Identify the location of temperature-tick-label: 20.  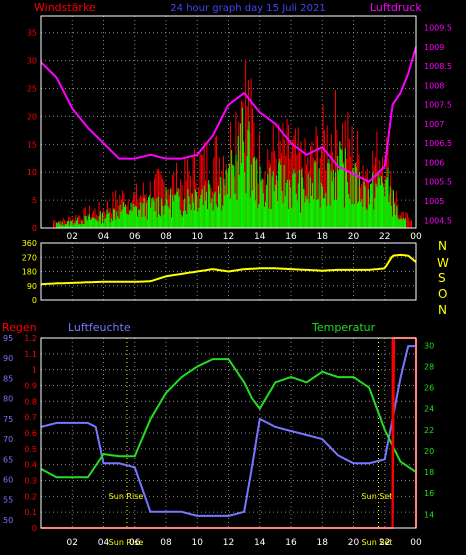
(429, 451).